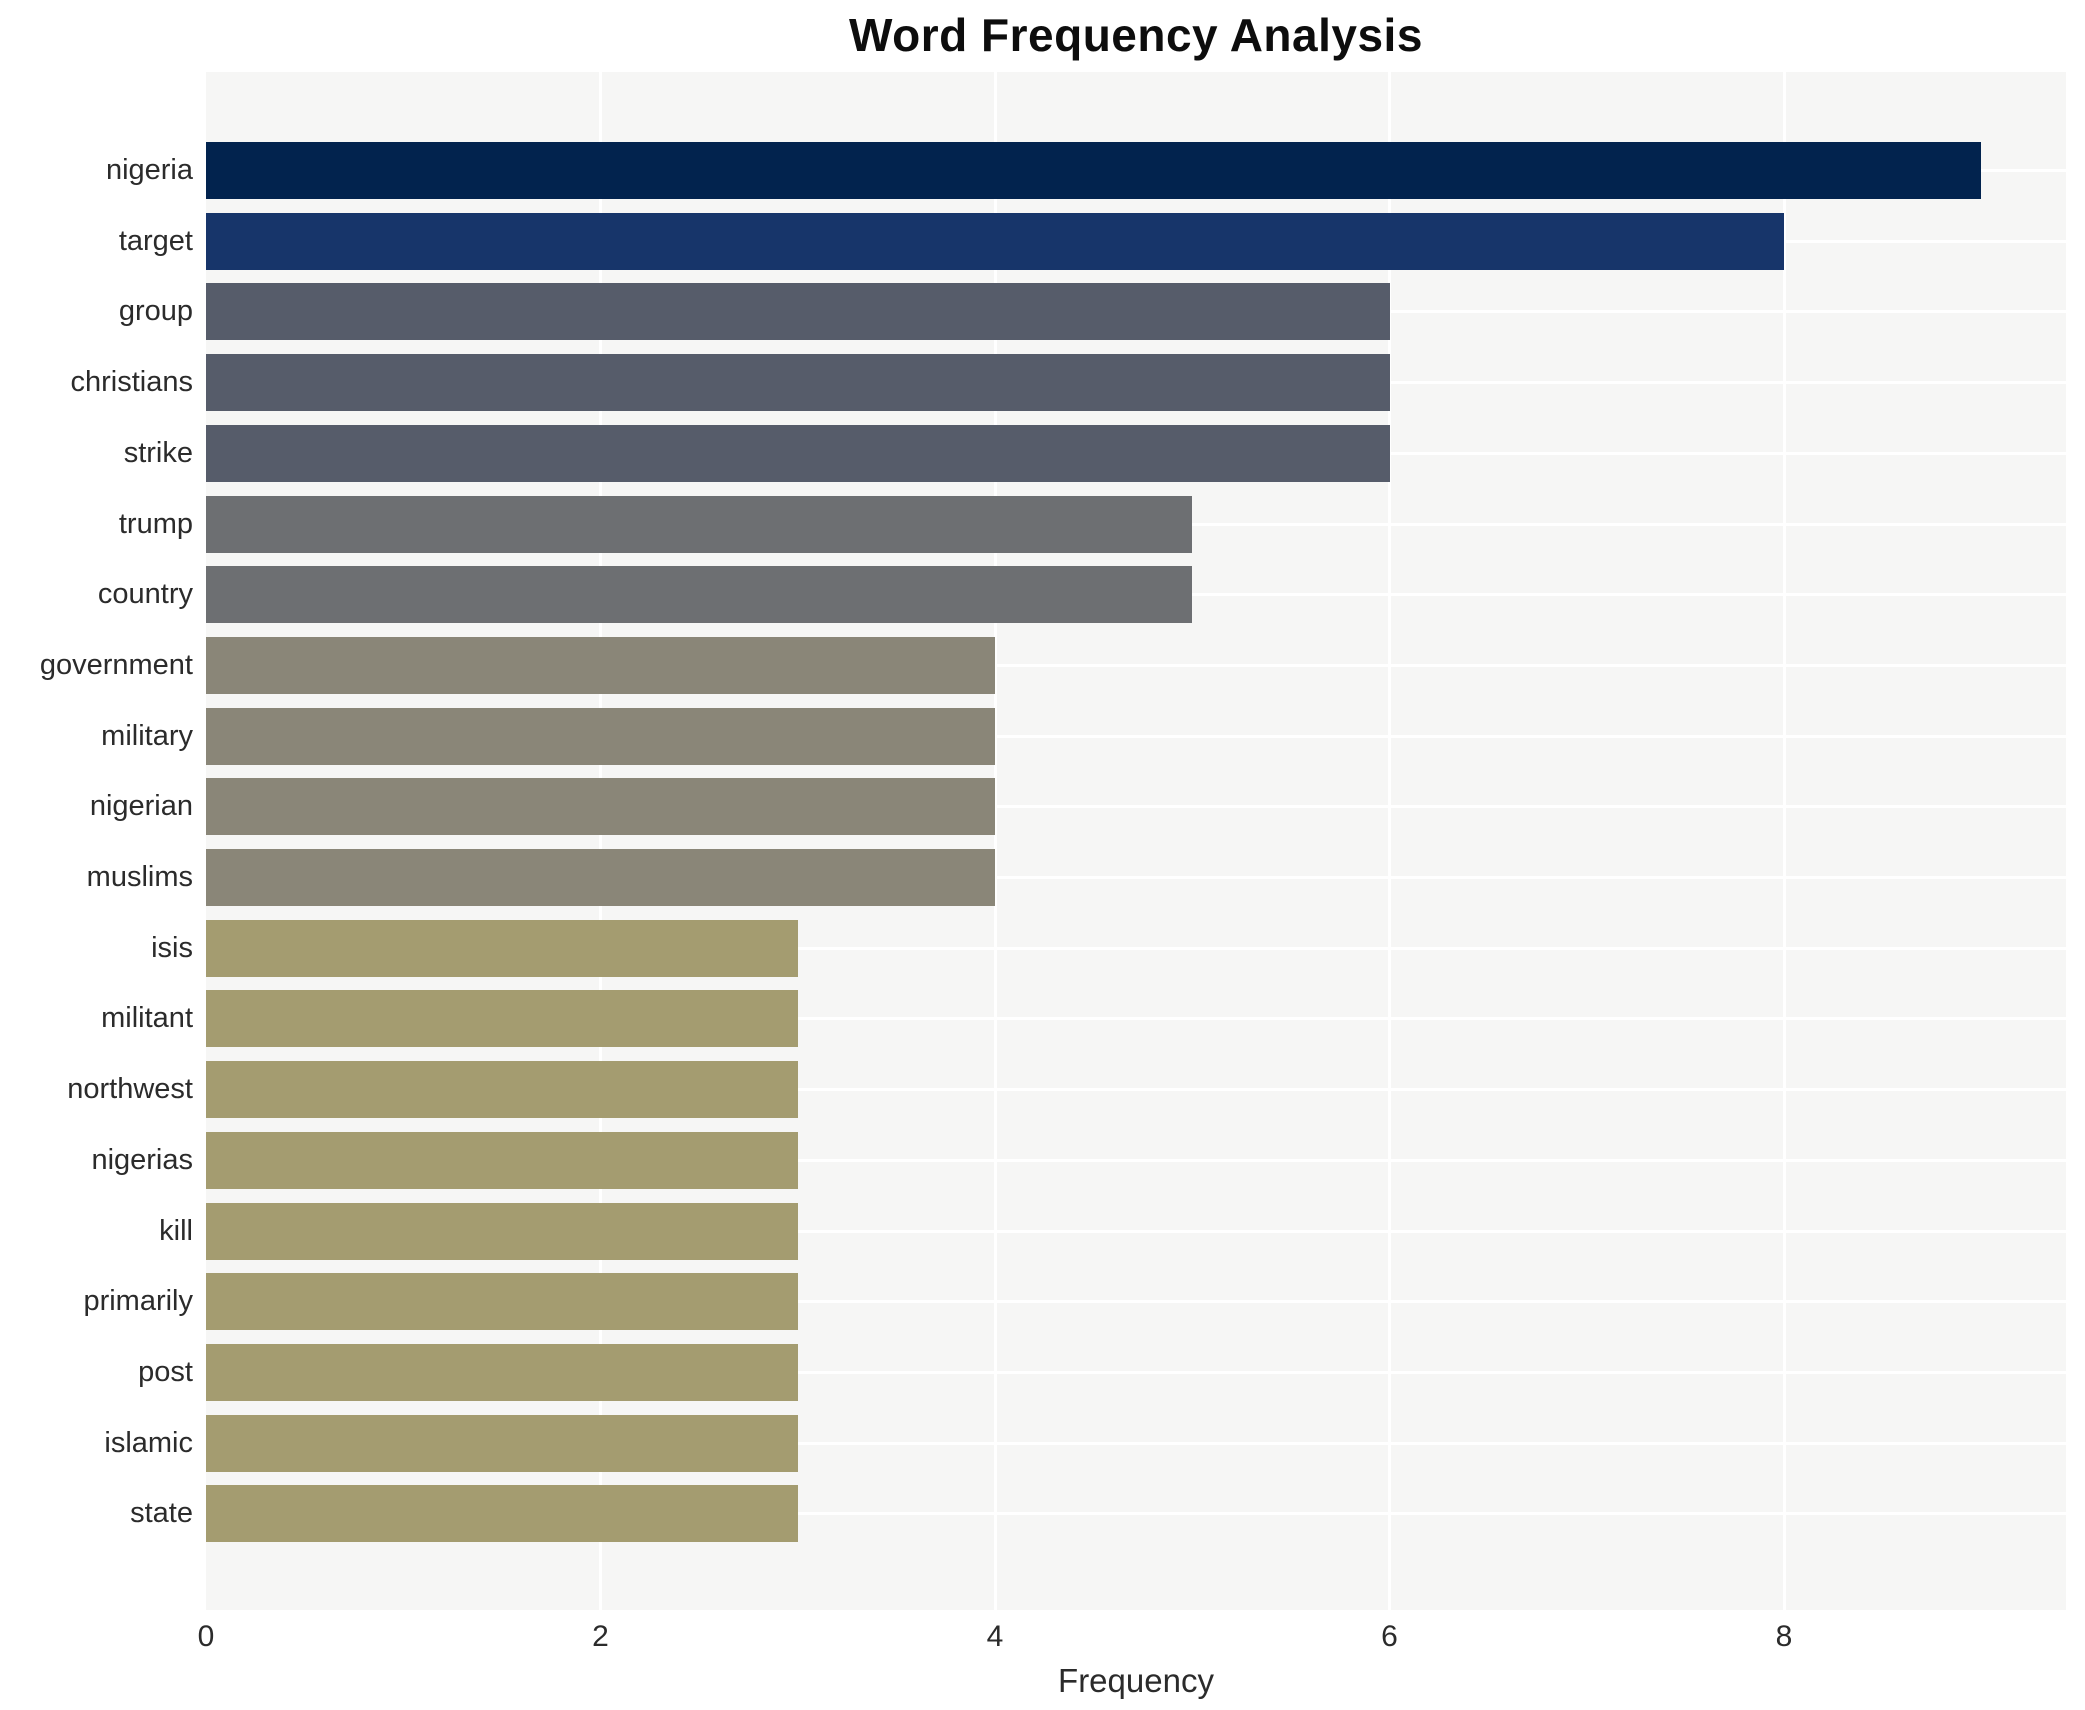 This screenshot has width=2085, height=1710. Describe the element at coordinates (1094, 170) in the screenshot. I see `bar-nigeria` at that location.